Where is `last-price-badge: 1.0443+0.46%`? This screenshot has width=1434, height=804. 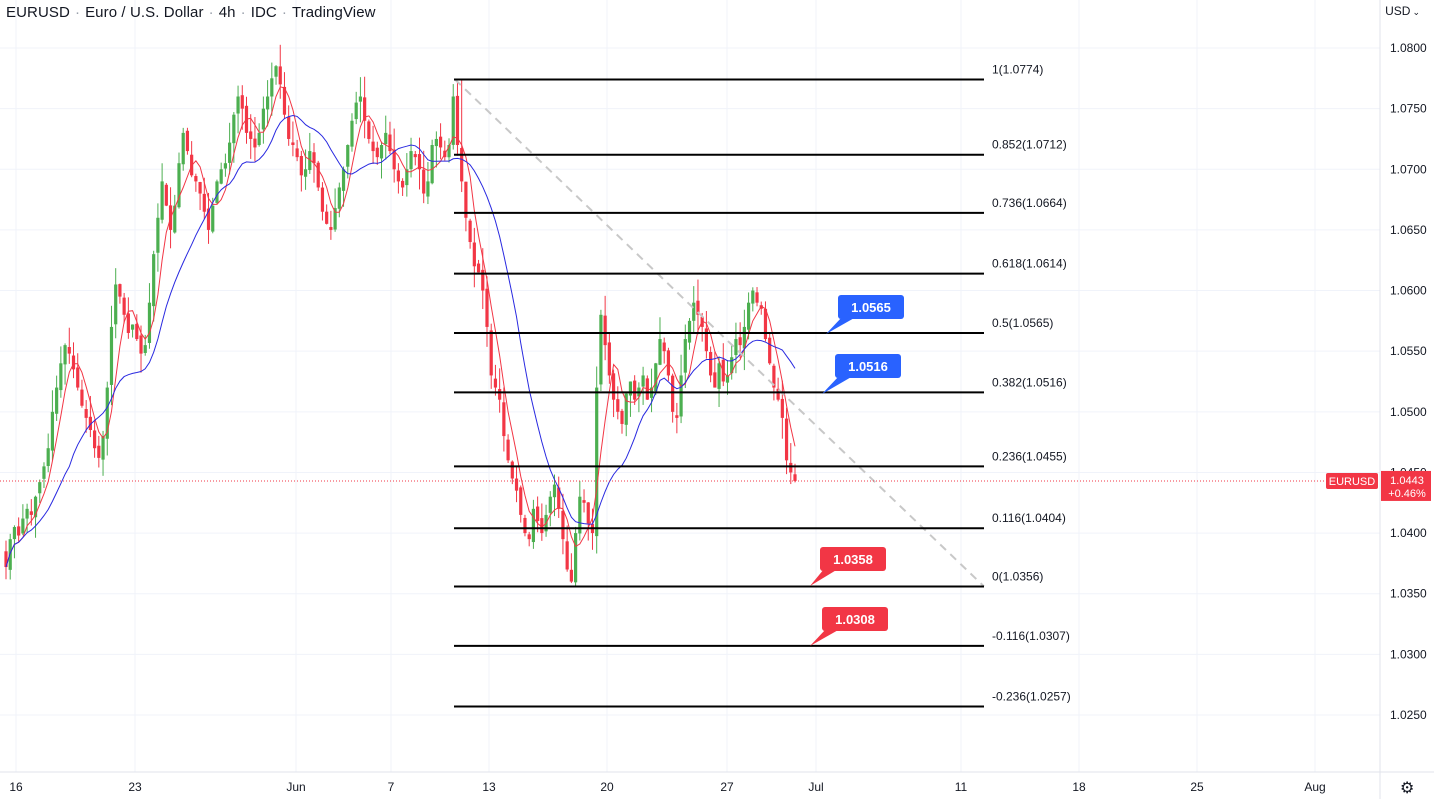
last-price-badge: 1.0443+0.46% is located at coordinates (1406, 485).